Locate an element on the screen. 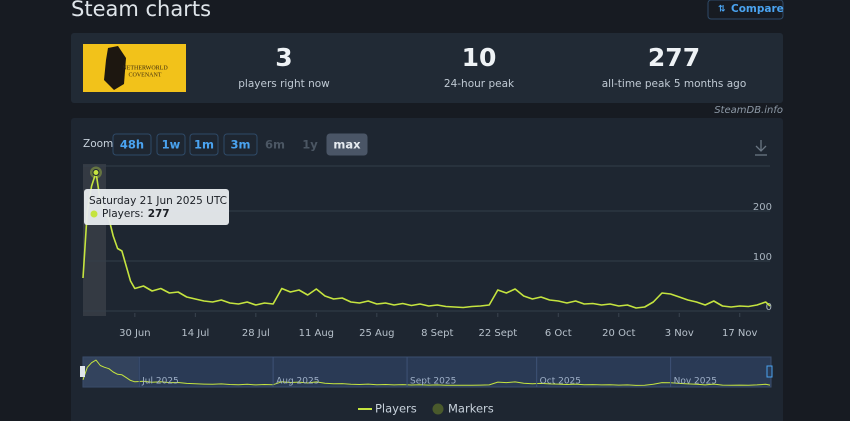 This screenshot has height=421, width=850. navigator-line is located at coordinates (426, 372).